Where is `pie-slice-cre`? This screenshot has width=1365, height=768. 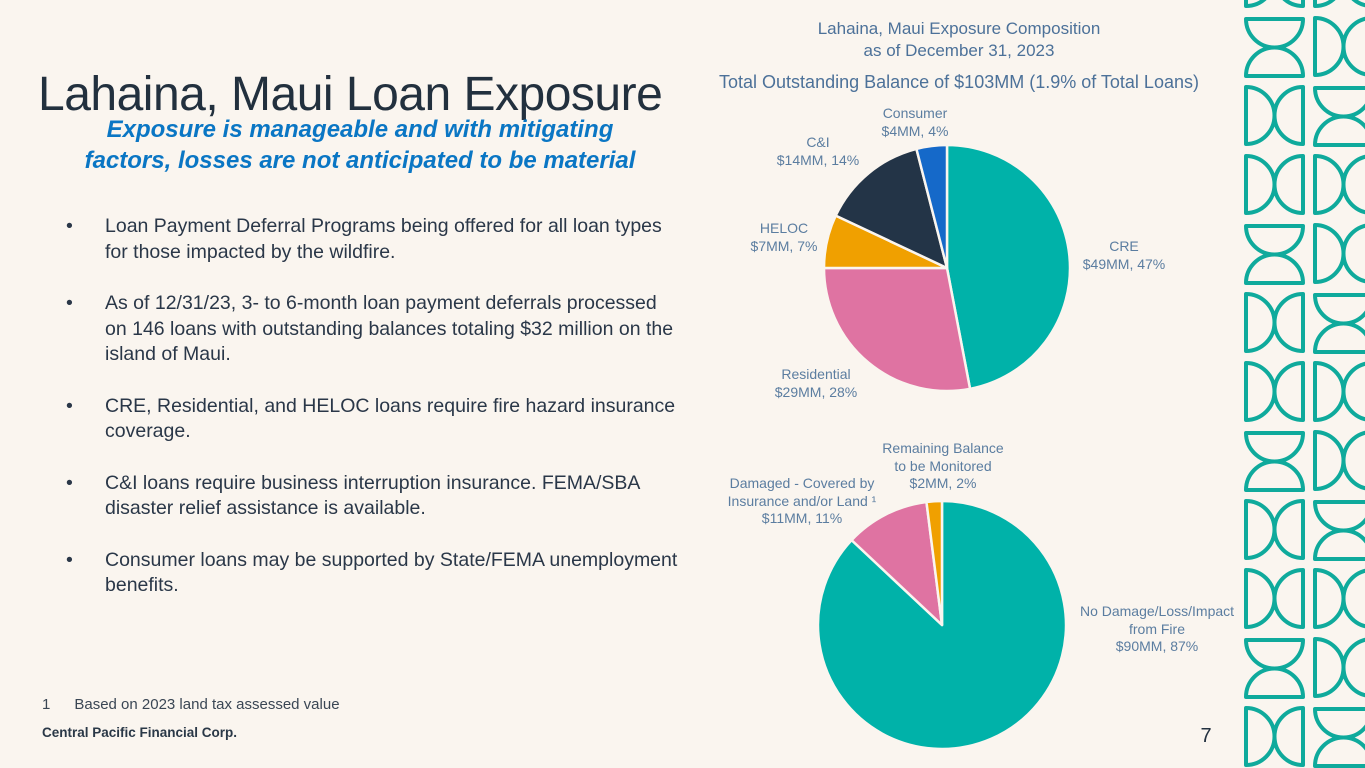
pie-slice-cre is located at coordinates (1008, 267).